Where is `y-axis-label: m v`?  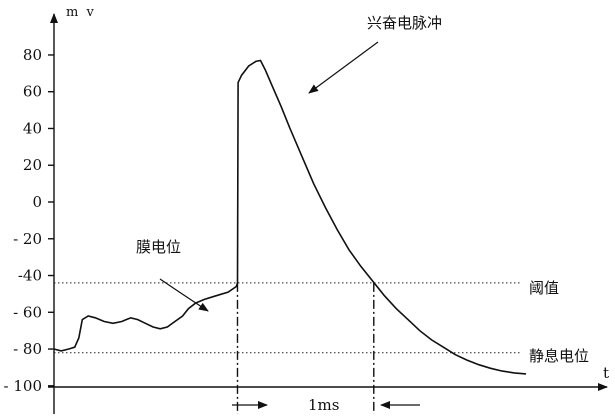 y-axis-label: m v is located at coordinates (81, 12).